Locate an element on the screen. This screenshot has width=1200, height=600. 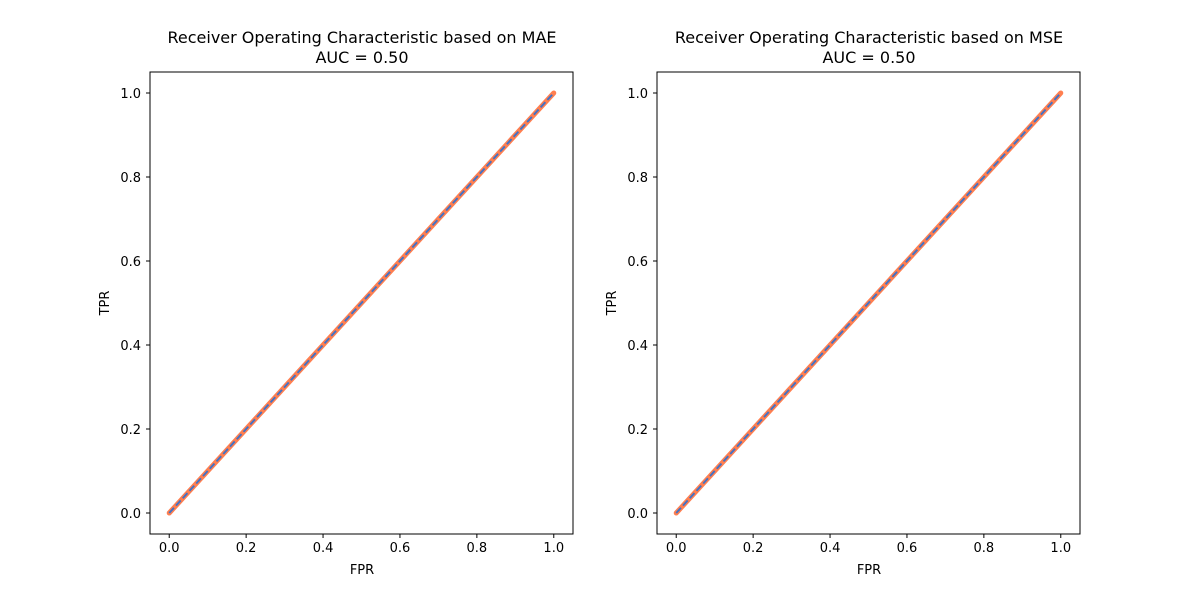
chart-mse-x-label: FPR is located at coordinates (869, 570).